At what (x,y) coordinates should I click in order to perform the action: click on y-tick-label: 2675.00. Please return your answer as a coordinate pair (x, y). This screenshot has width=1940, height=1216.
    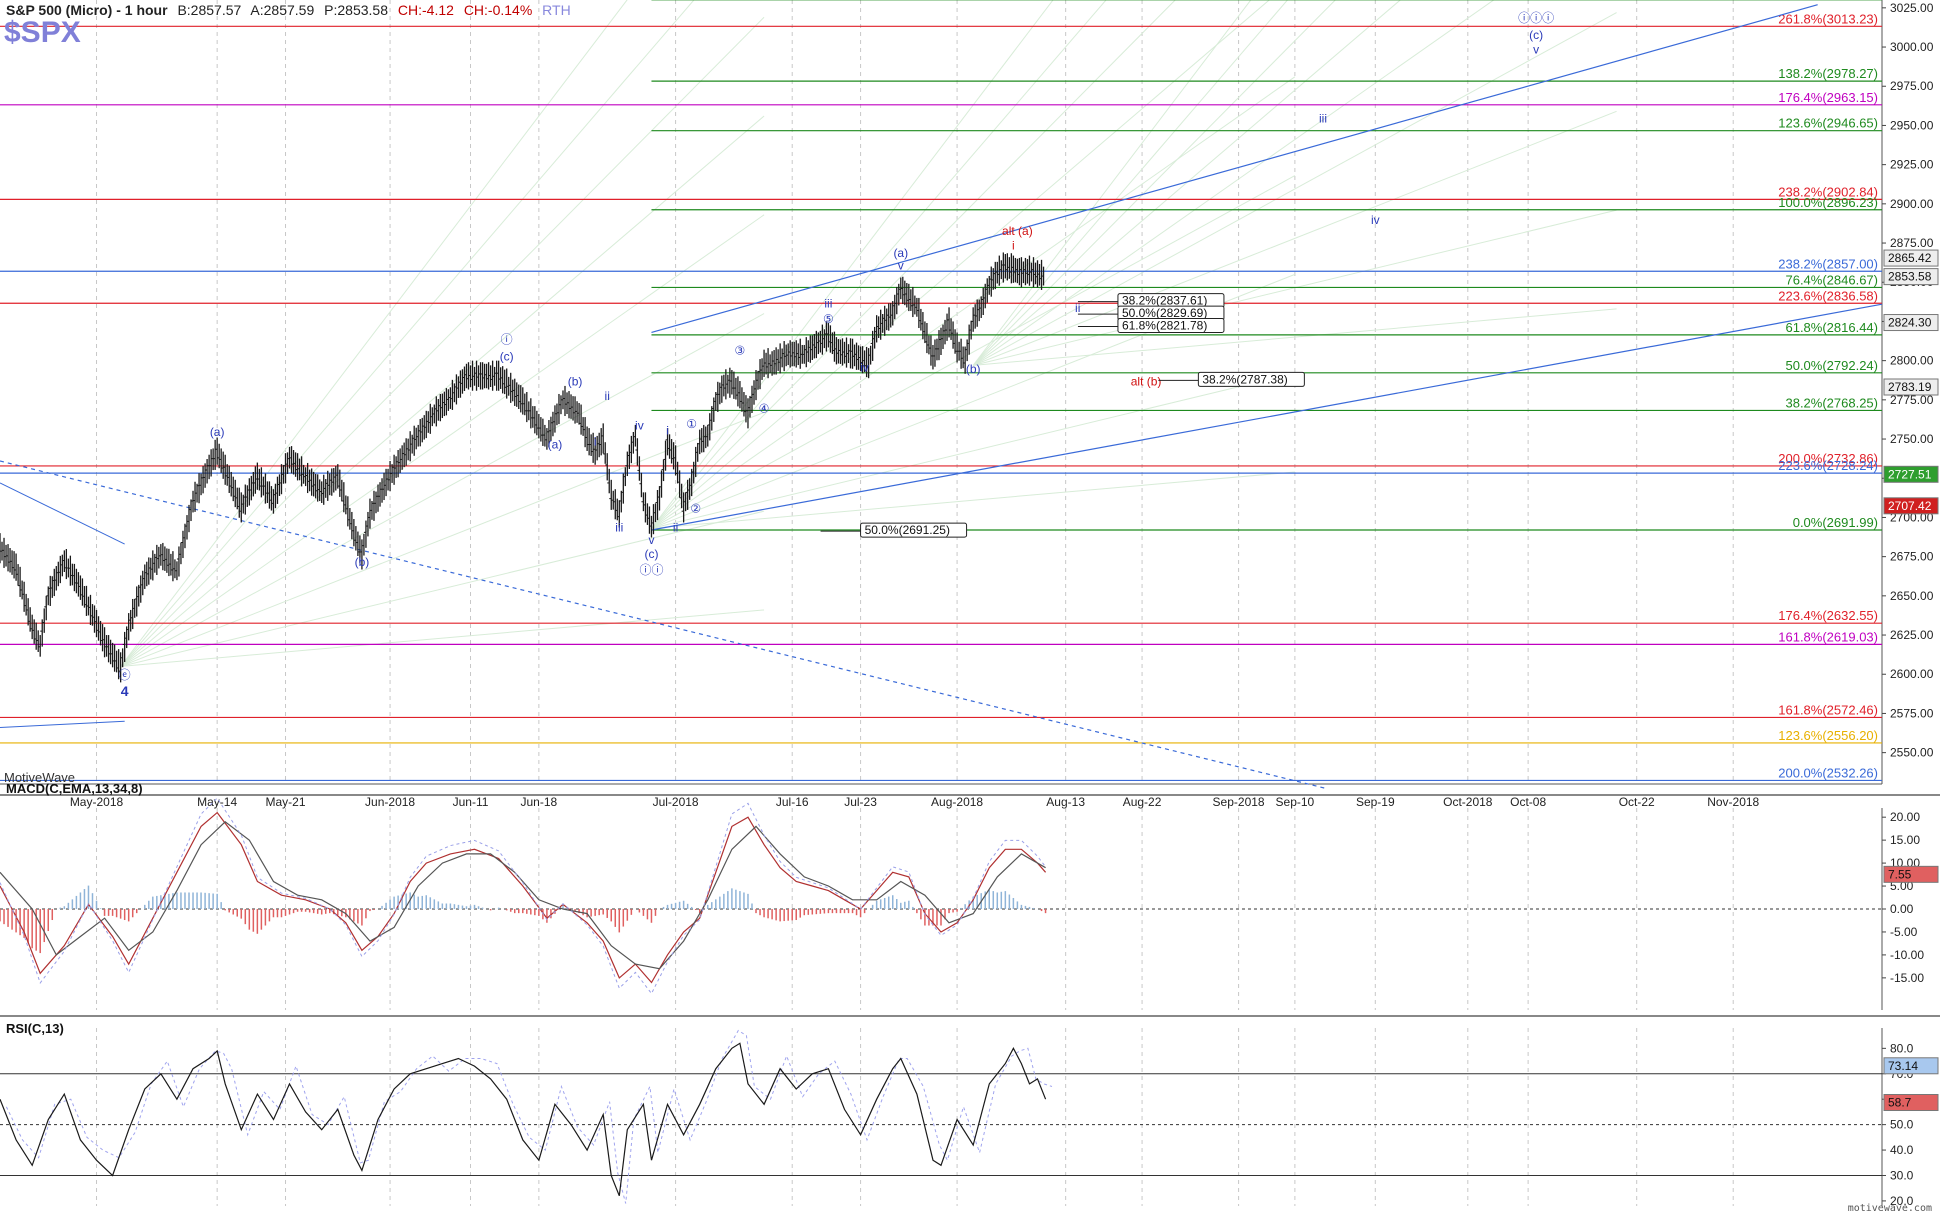
    Looking at the image, I should click on (1912, 557).